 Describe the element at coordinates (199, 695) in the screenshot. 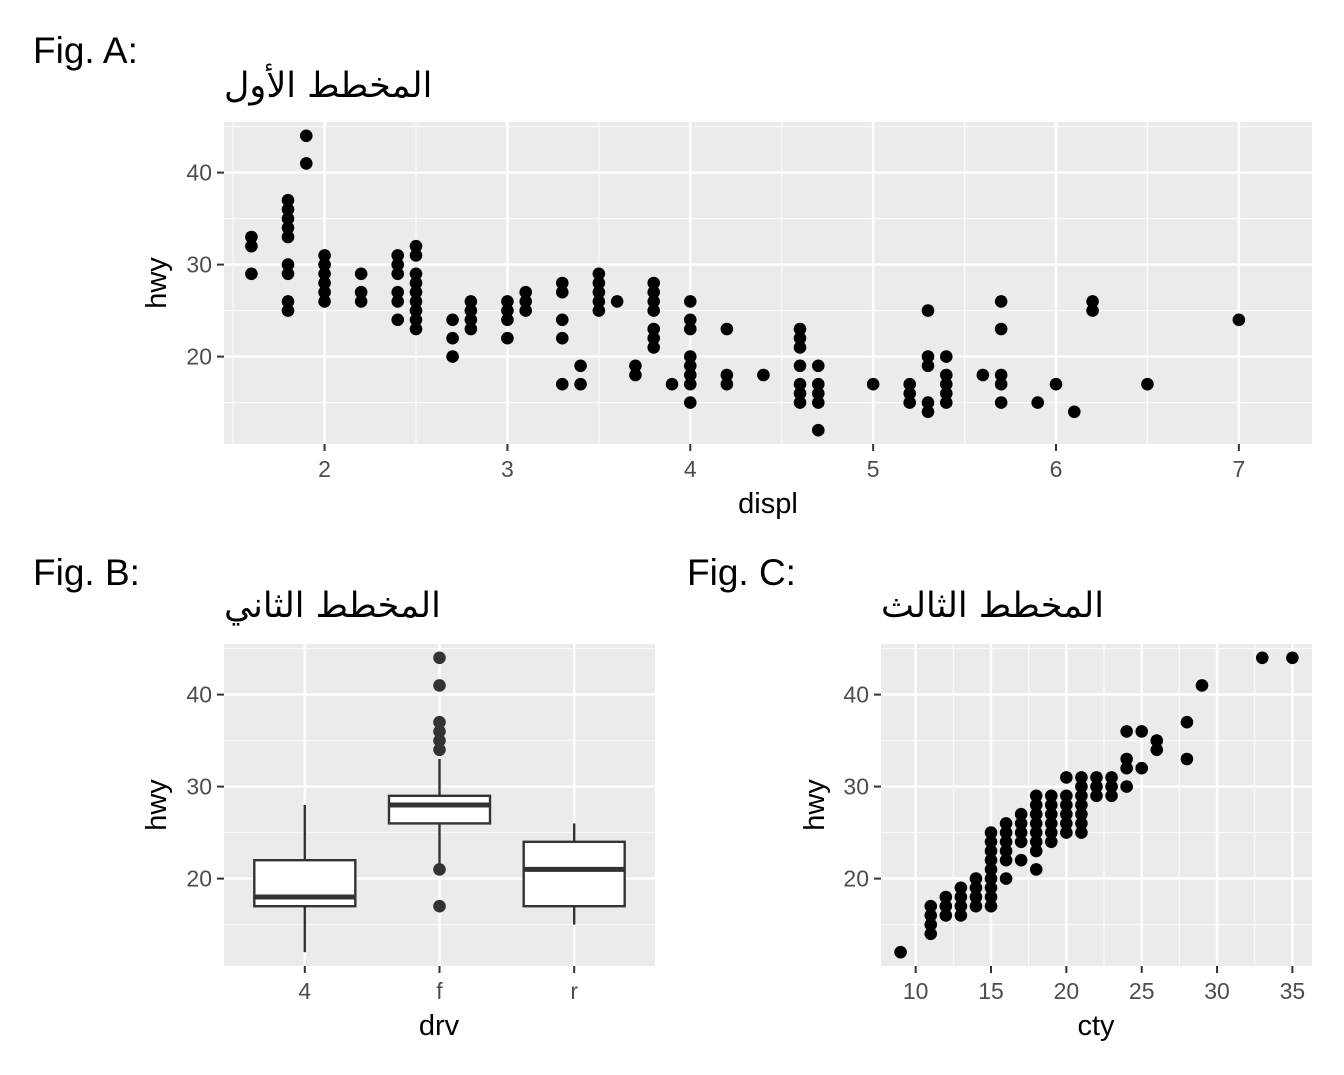

I see `panel-b-y-tick-label: 40` at that location.